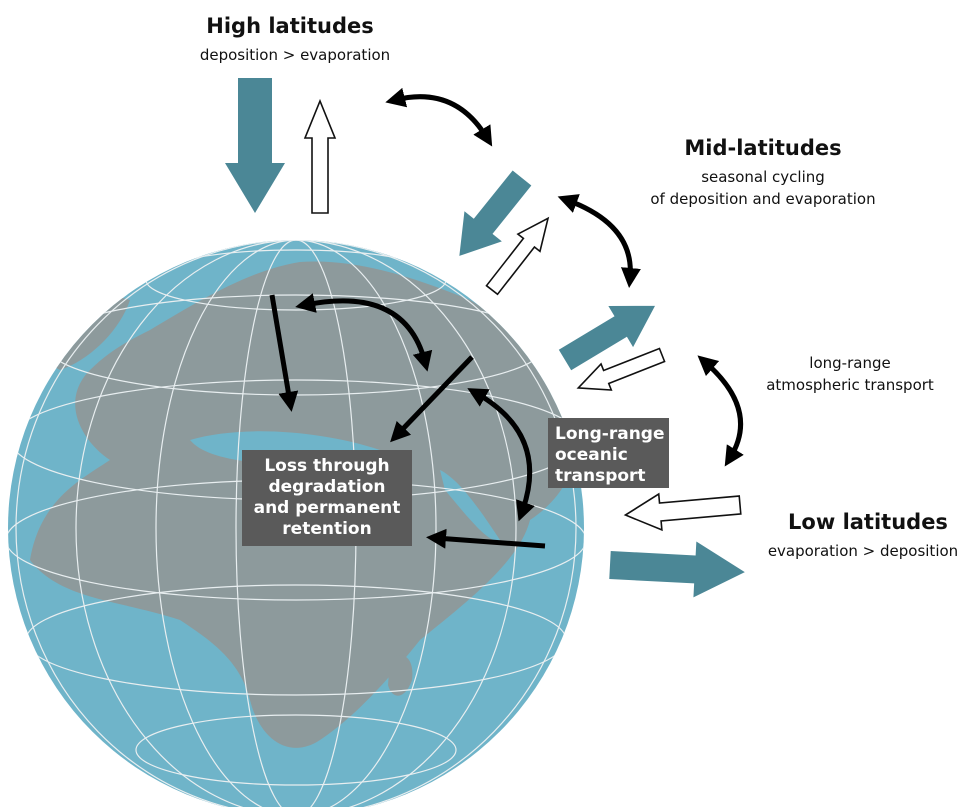 This screenshot has width=970, height=807. What do you see at coordinates (763, 177) in the screenshot?
I see `region-subtitle: seasonal cycling` at bounding box center [763, 177].